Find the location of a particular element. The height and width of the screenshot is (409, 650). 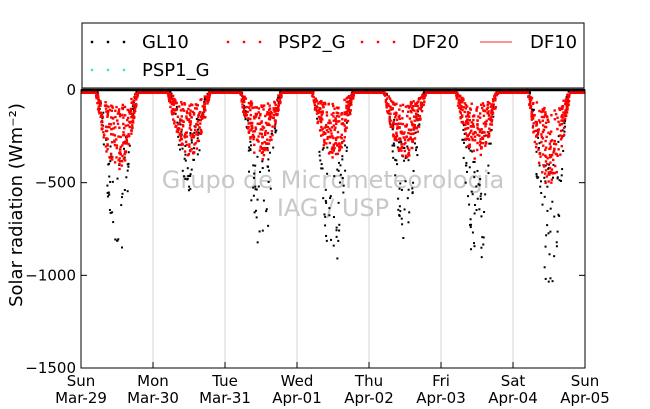

night-band is located at coordinates (289, 91).